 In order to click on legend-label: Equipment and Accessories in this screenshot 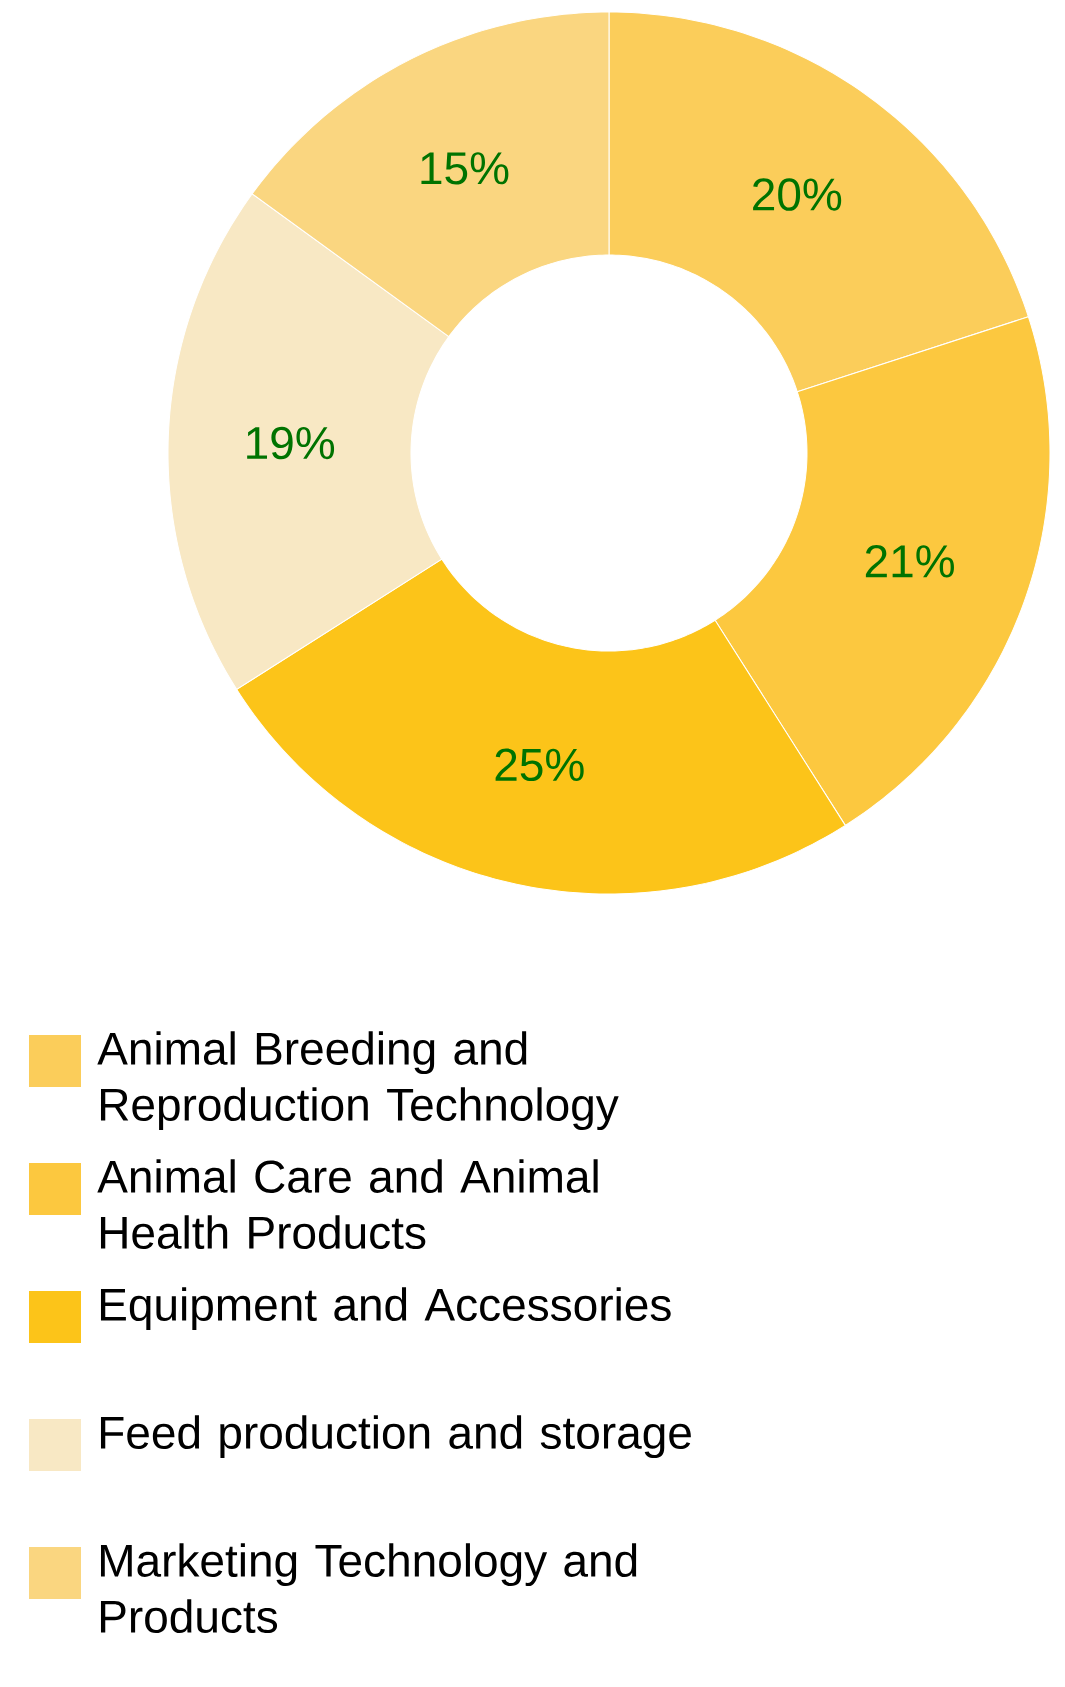, I will do `click(385, 1309)`.